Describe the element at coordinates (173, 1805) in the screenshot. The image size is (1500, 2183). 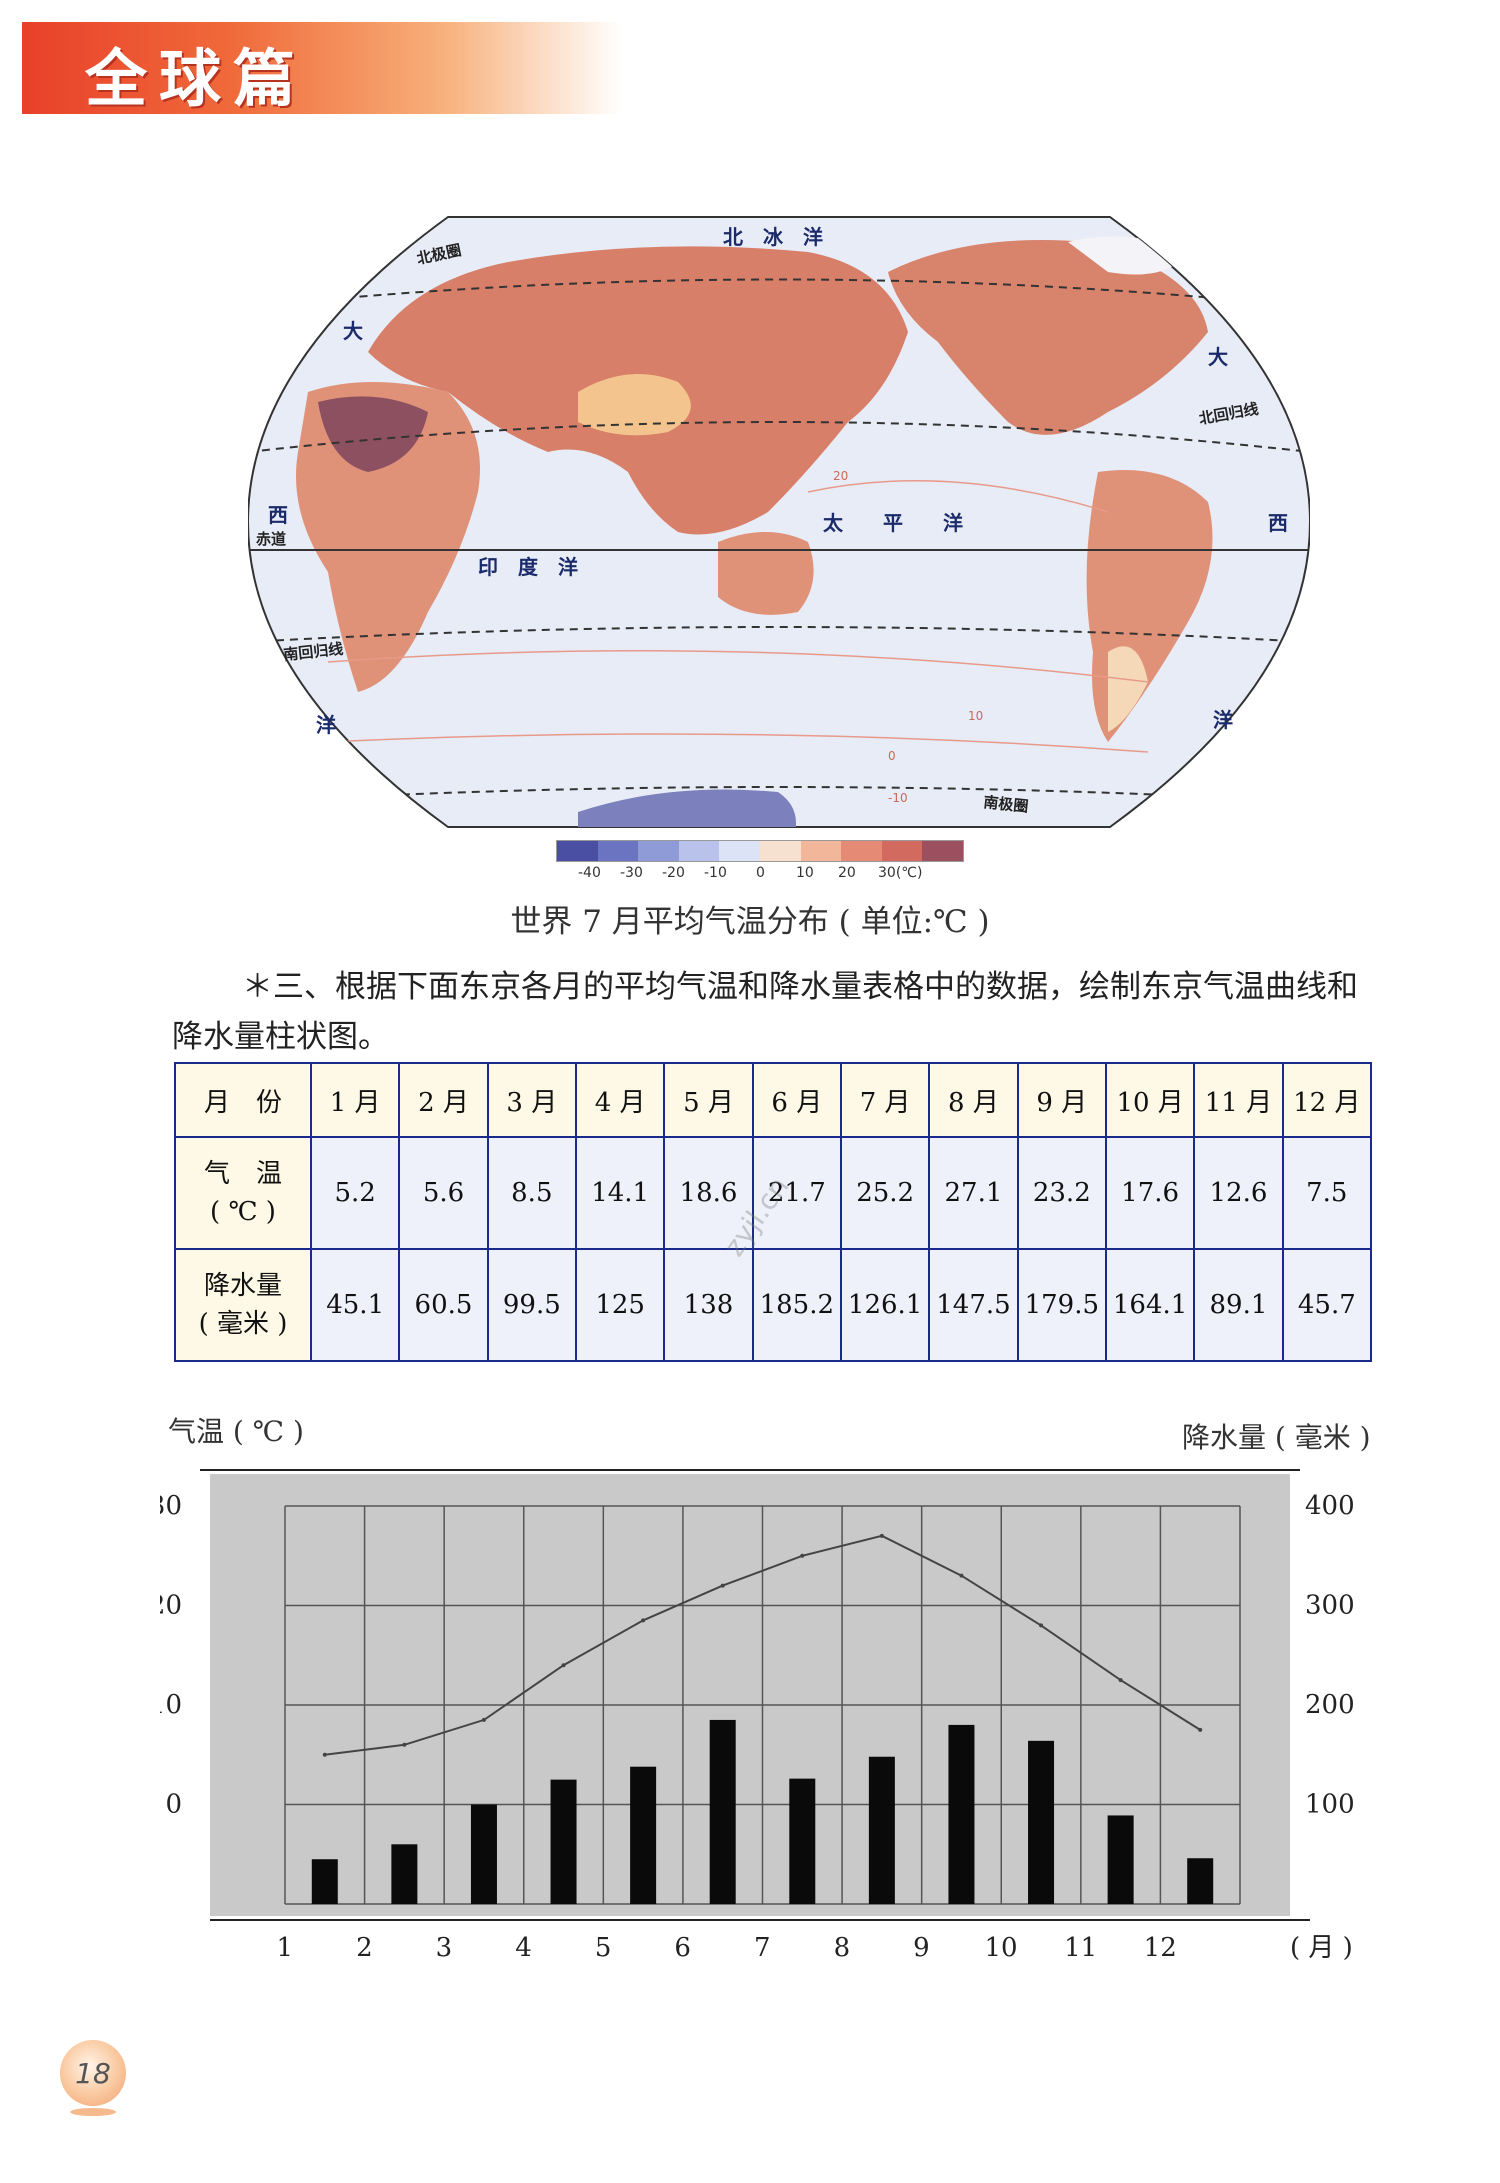
I see `left-tick-label: 0` at that location.